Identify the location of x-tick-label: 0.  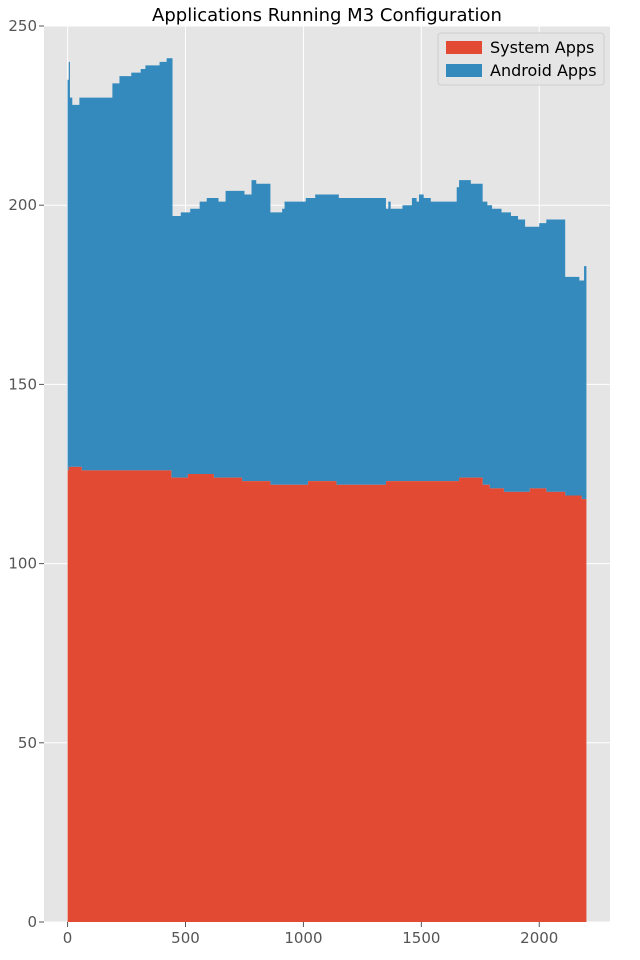
(68, 938).